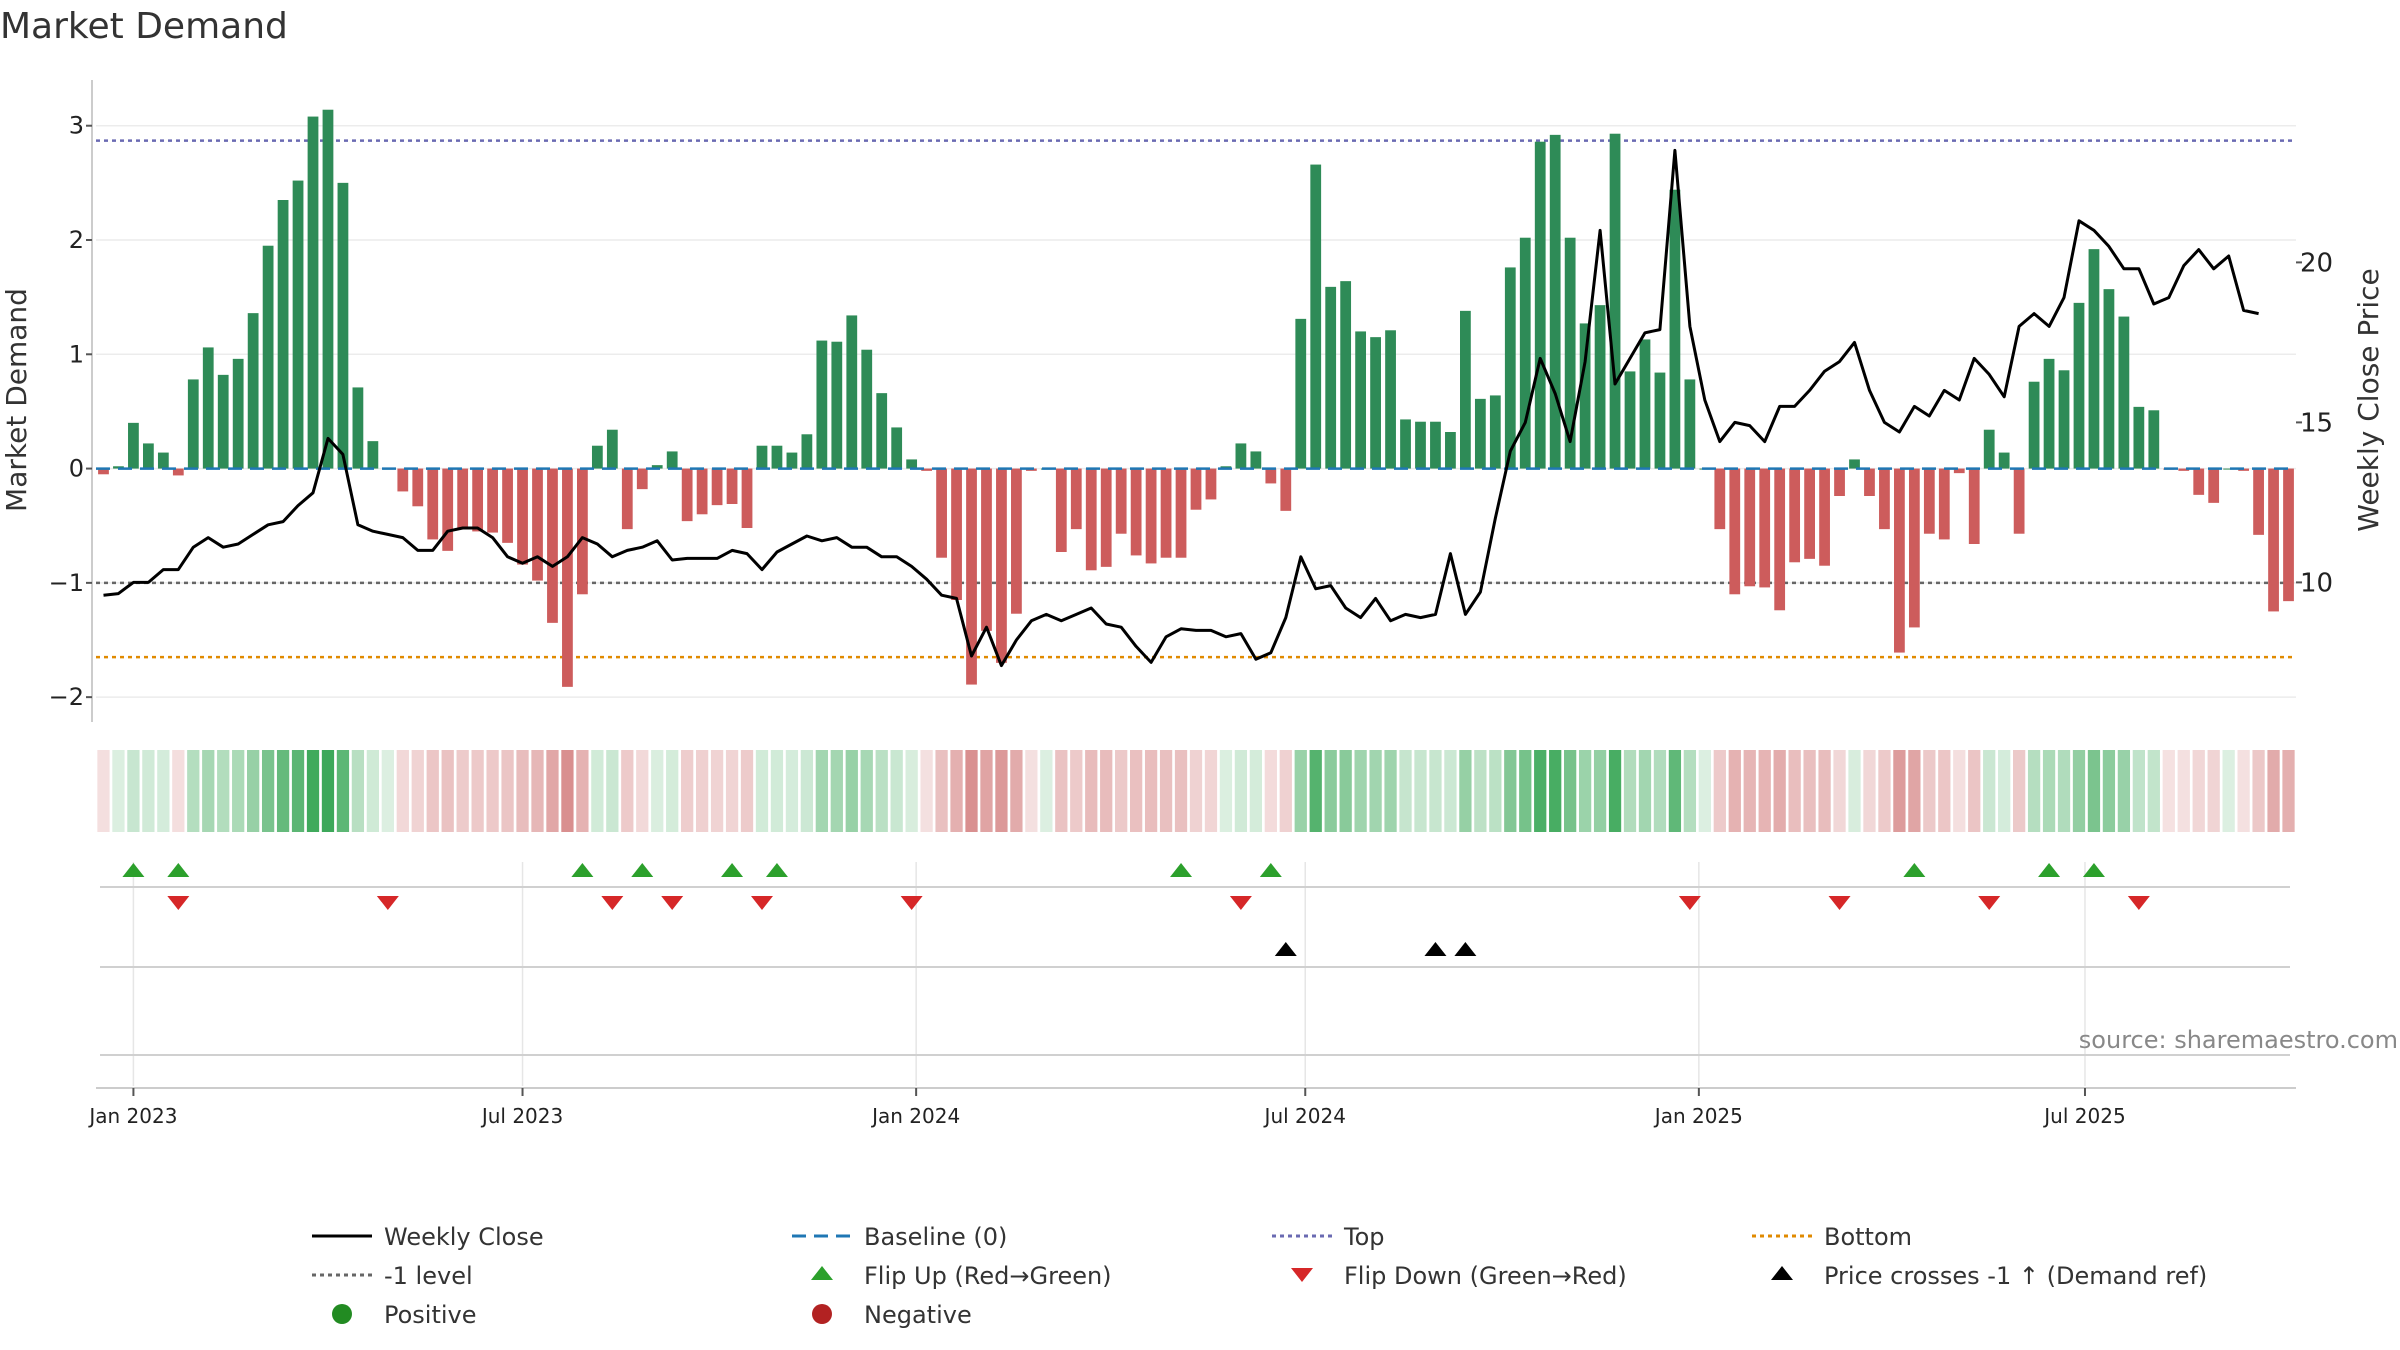 The width and height of the screenshot is (2400, 1350). I want to click on legend-entry: Price crosses -1 ↑ (Demand ref), so click(1989, 1276).